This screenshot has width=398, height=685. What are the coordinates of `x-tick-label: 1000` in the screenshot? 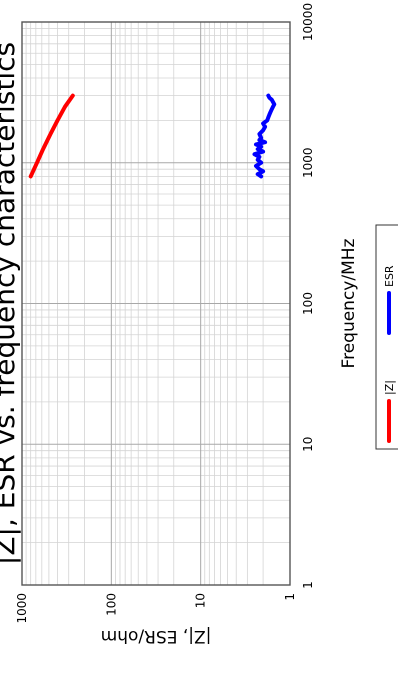 It's located at (308, 162).